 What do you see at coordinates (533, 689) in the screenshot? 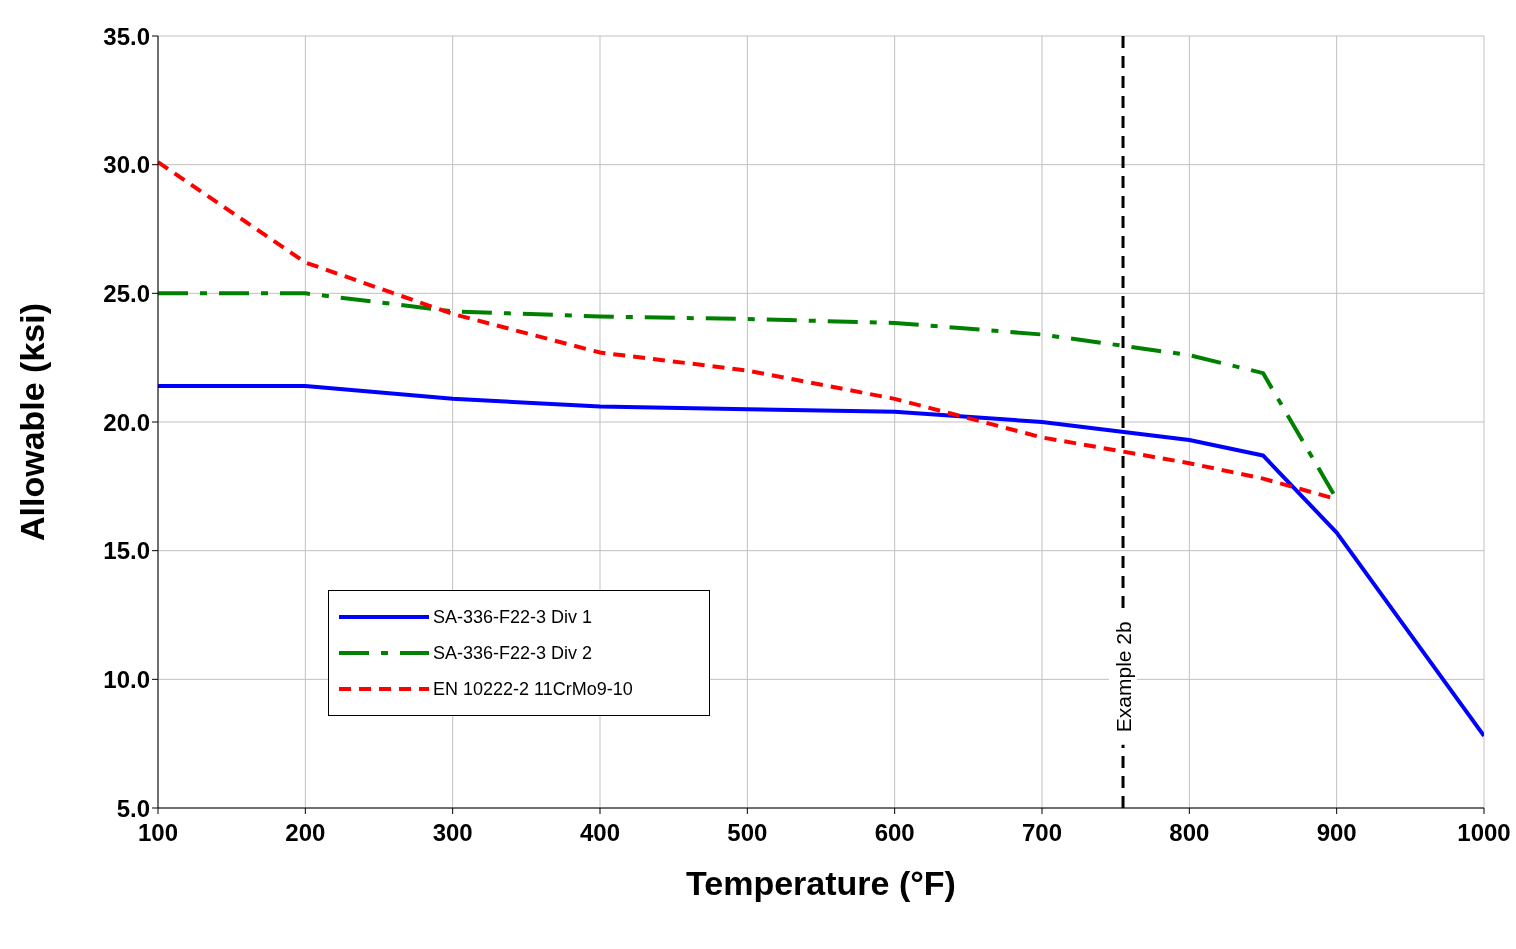
I see `legend-label: EN 10222-2 11CrMo9-10` at bounding box center [533, 689].